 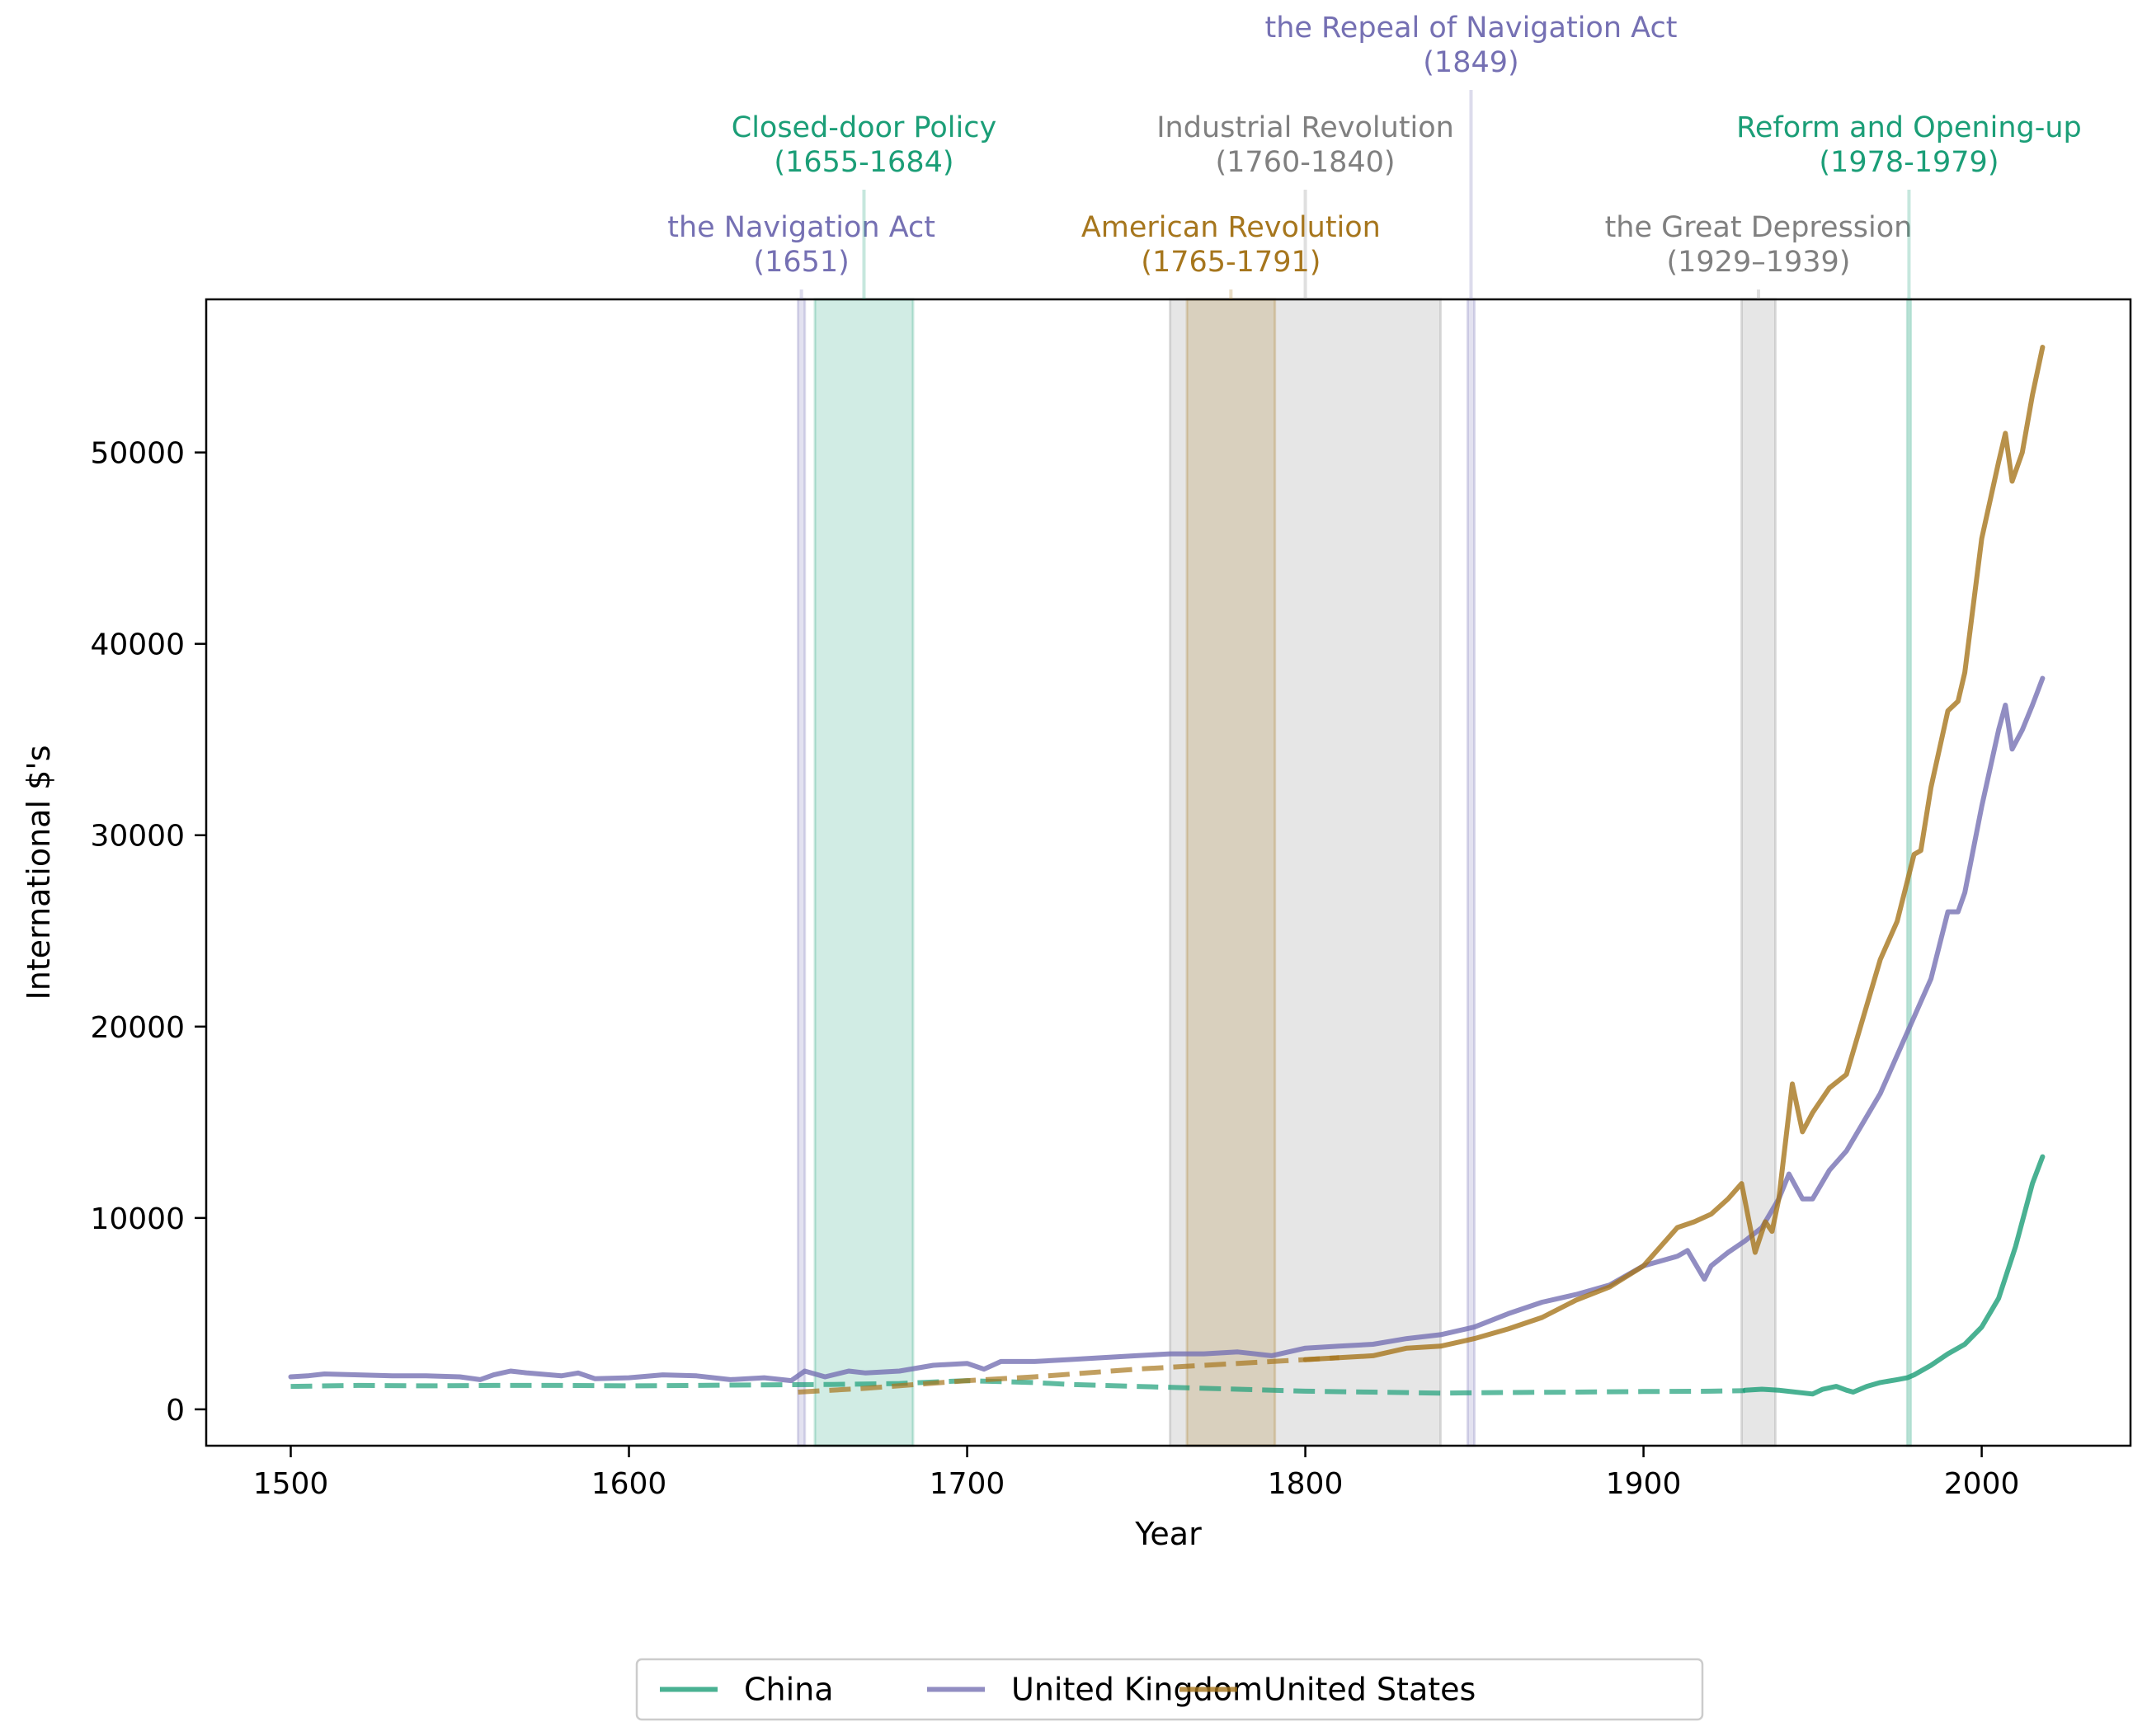 I want to click on x-tick-label-2: 1700, so click(x=968, y=1484).